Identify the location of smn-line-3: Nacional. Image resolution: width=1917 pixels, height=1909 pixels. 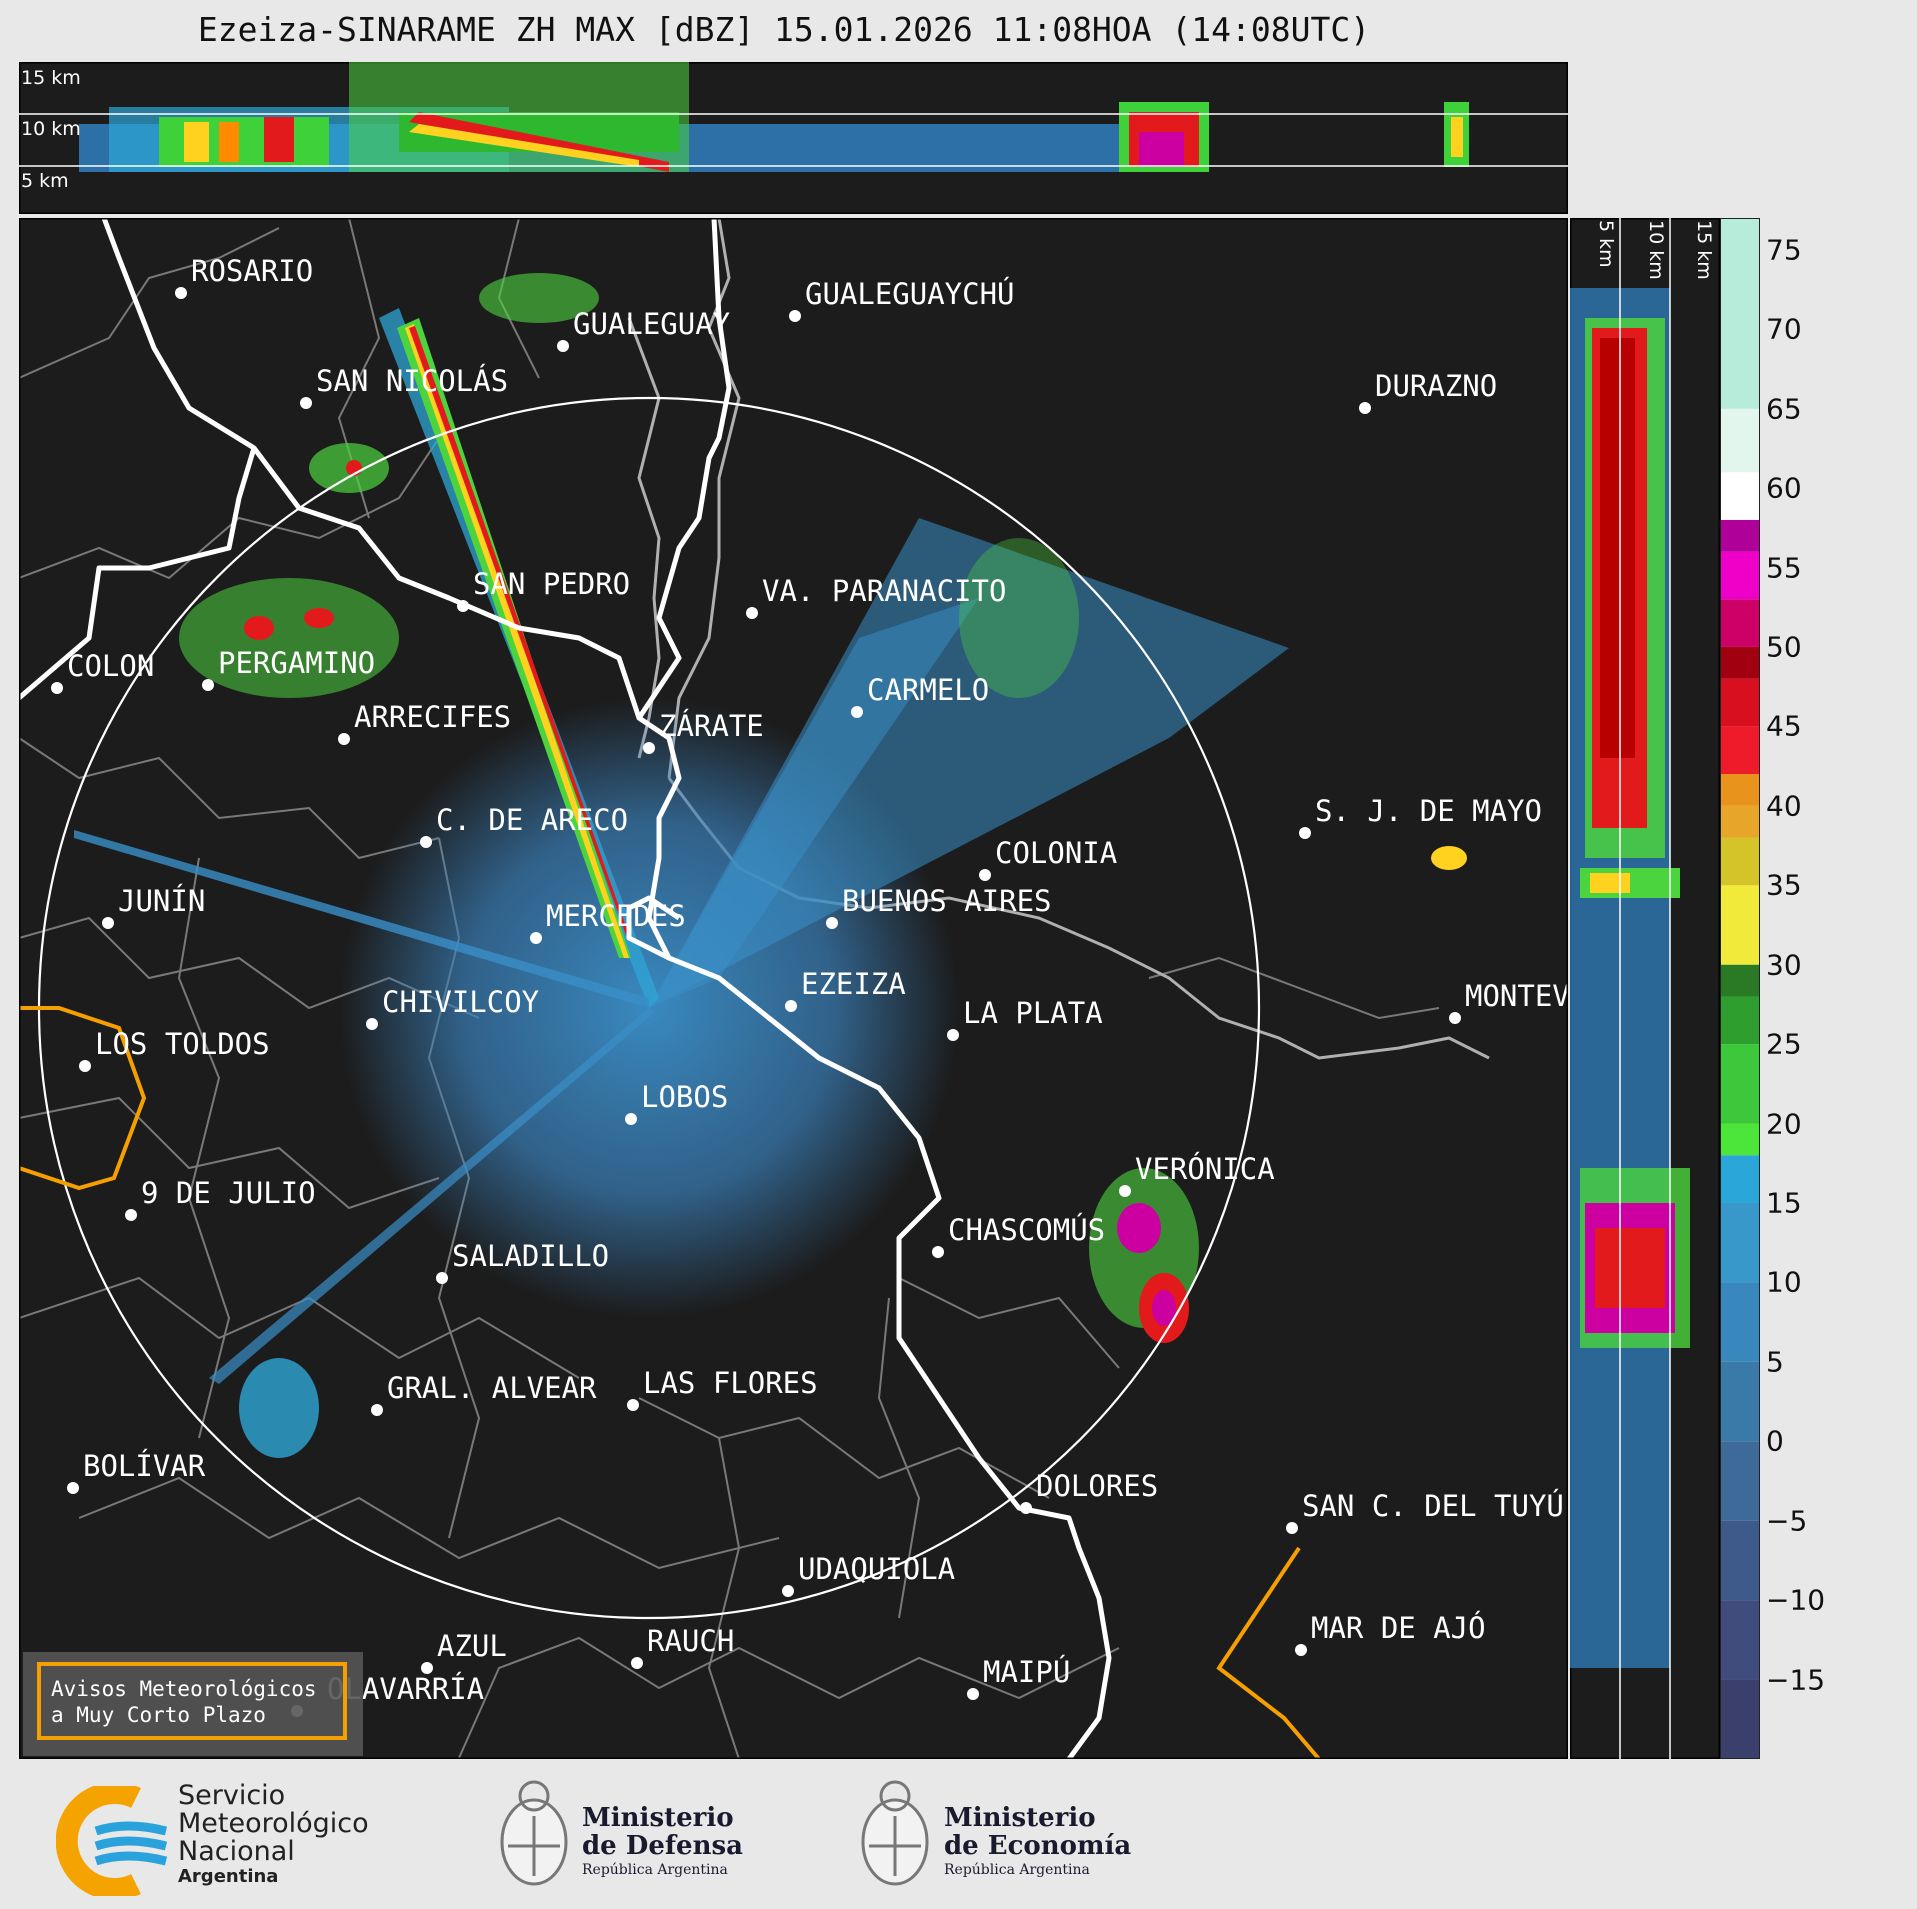
(236, 1851).